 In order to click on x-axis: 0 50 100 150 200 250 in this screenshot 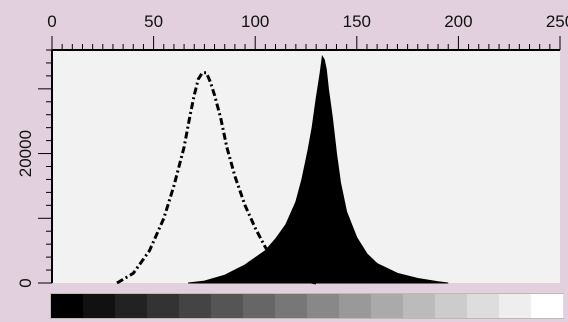, I will do `click(307, 31)`.